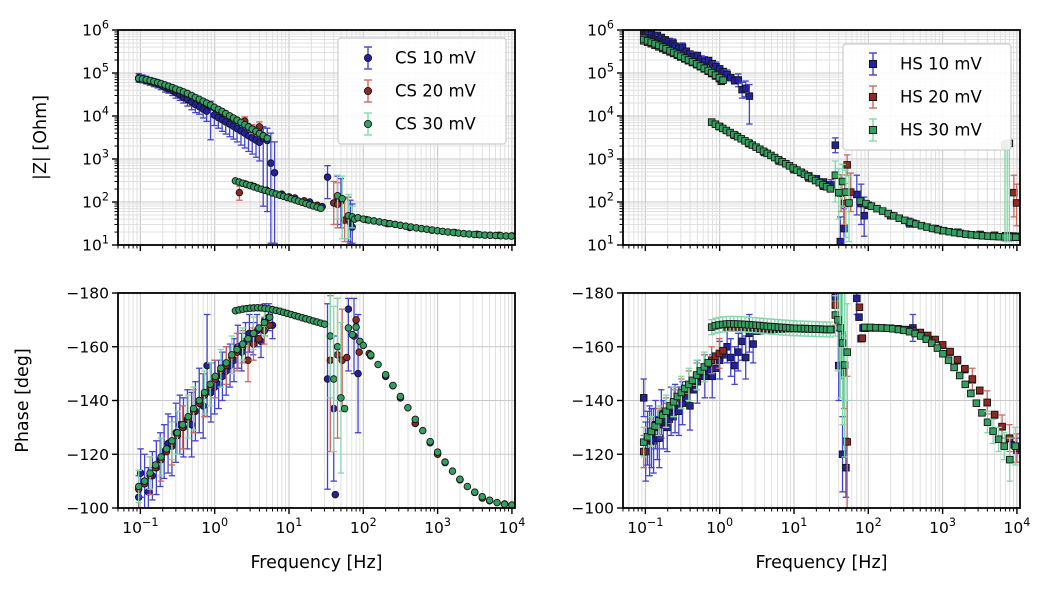 This screenshot has width=1050, height=604. Describe the element at coordinates (436, 58) in the screenshot. I see `legend-label: CS 10 mV` at that location.